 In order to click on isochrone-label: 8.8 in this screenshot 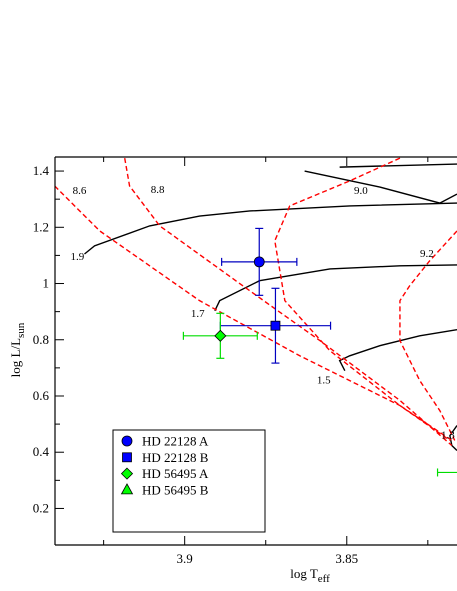, I will do `click(158, 190)`.